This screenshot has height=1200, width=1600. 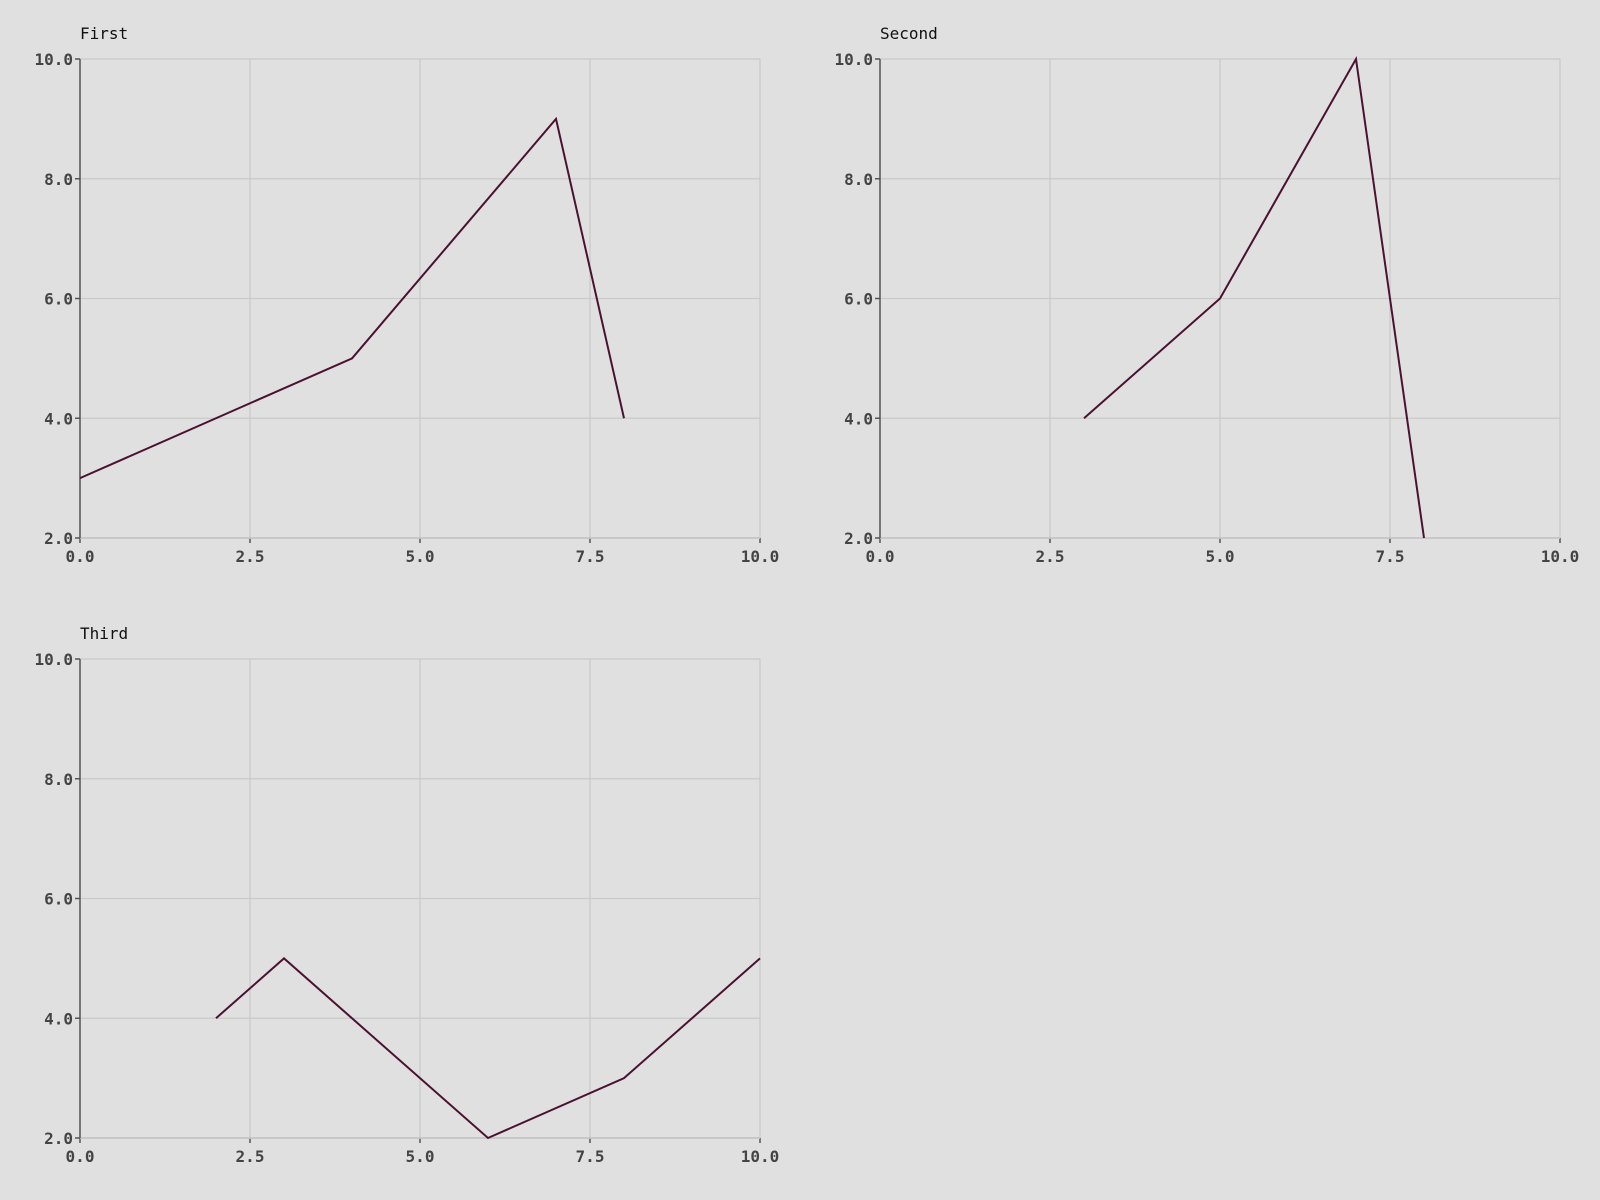 What do you see at coordinates (909, 33) in the screenshot?
I see `chart-title: Second` at bounding box center [909, 33].